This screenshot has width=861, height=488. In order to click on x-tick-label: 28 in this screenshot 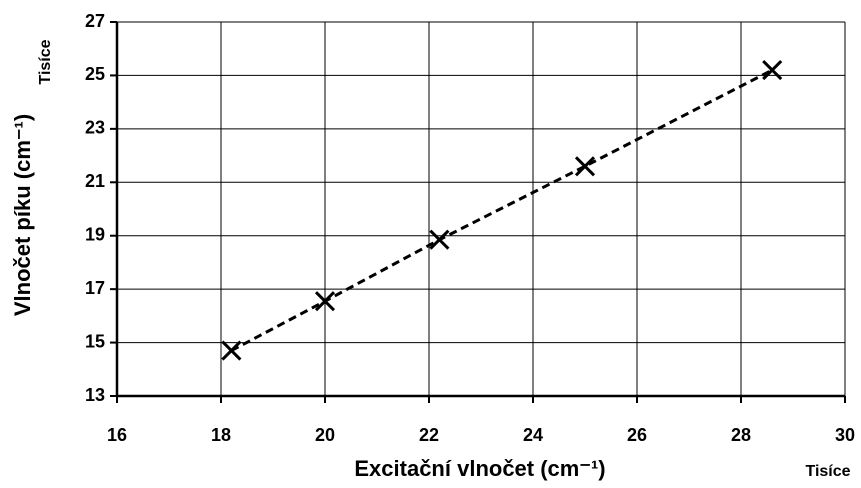, I will do `click(741, 435)`.